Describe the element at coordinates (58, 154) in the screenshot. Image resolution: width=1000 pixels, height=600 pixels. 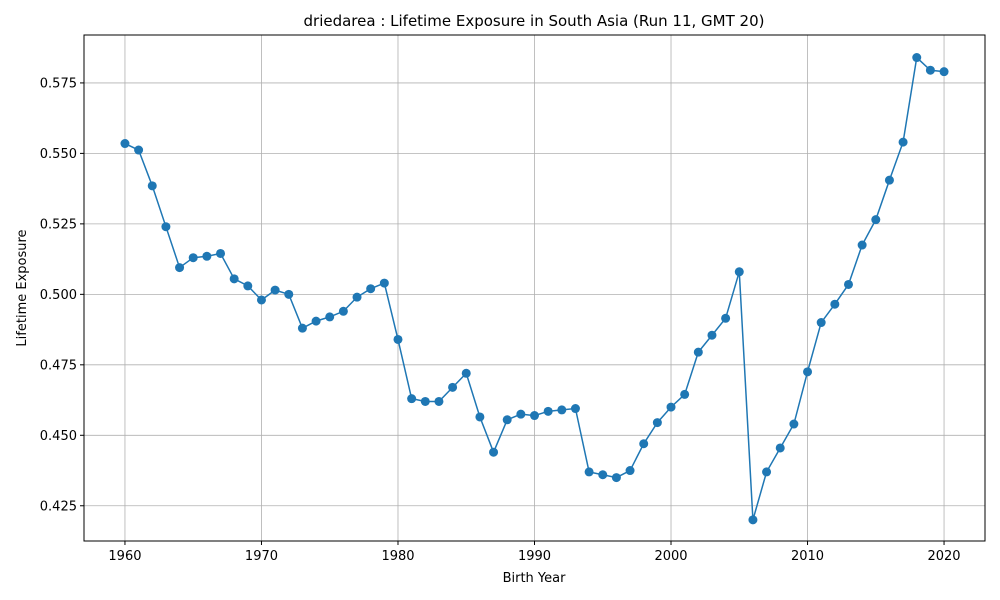
I see `y-tick-label: 0.550` at that location.